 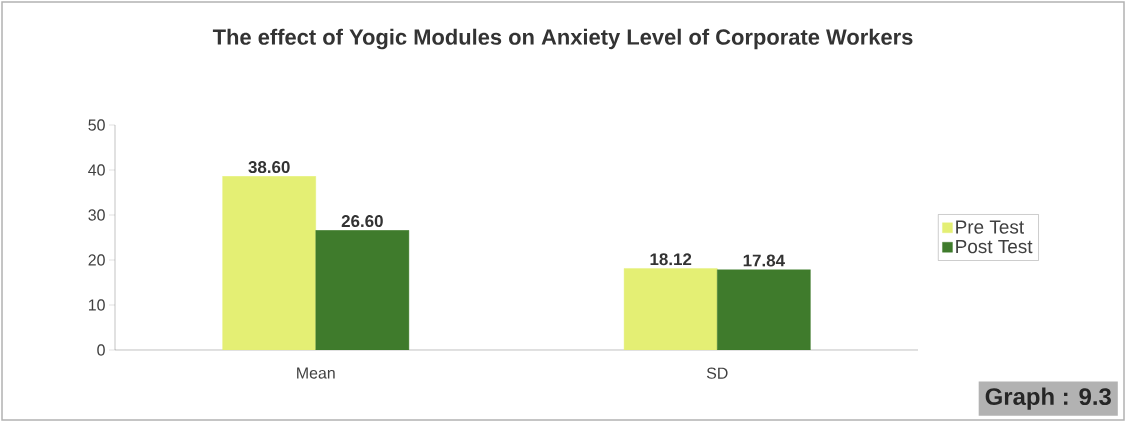 What do you see at coordinates (1048, 398) in the screenshot?
I see `text: Graph : 9.3` at bounding box center [1048, 398].